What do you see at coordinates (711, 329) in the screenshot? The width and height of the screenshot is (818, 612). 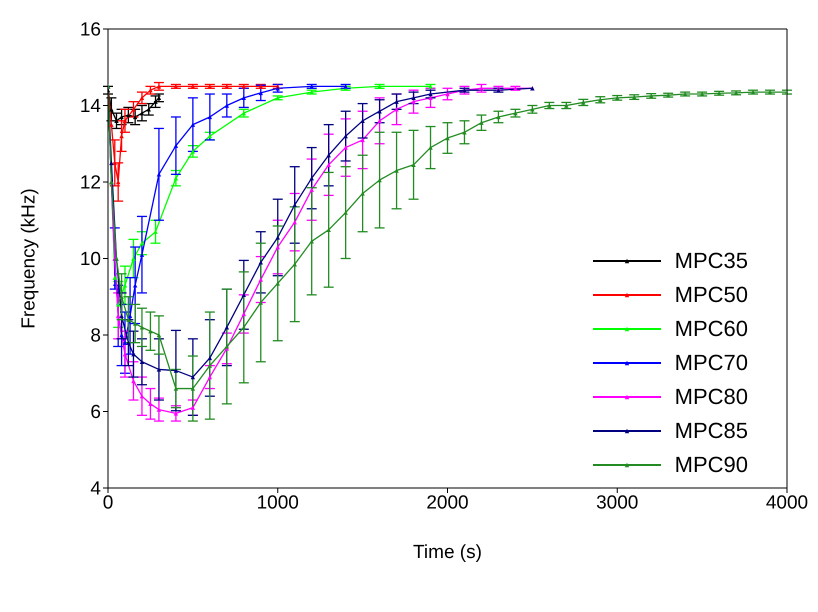 I see `legend-label: MPC60` at bounding box center [711, 329].